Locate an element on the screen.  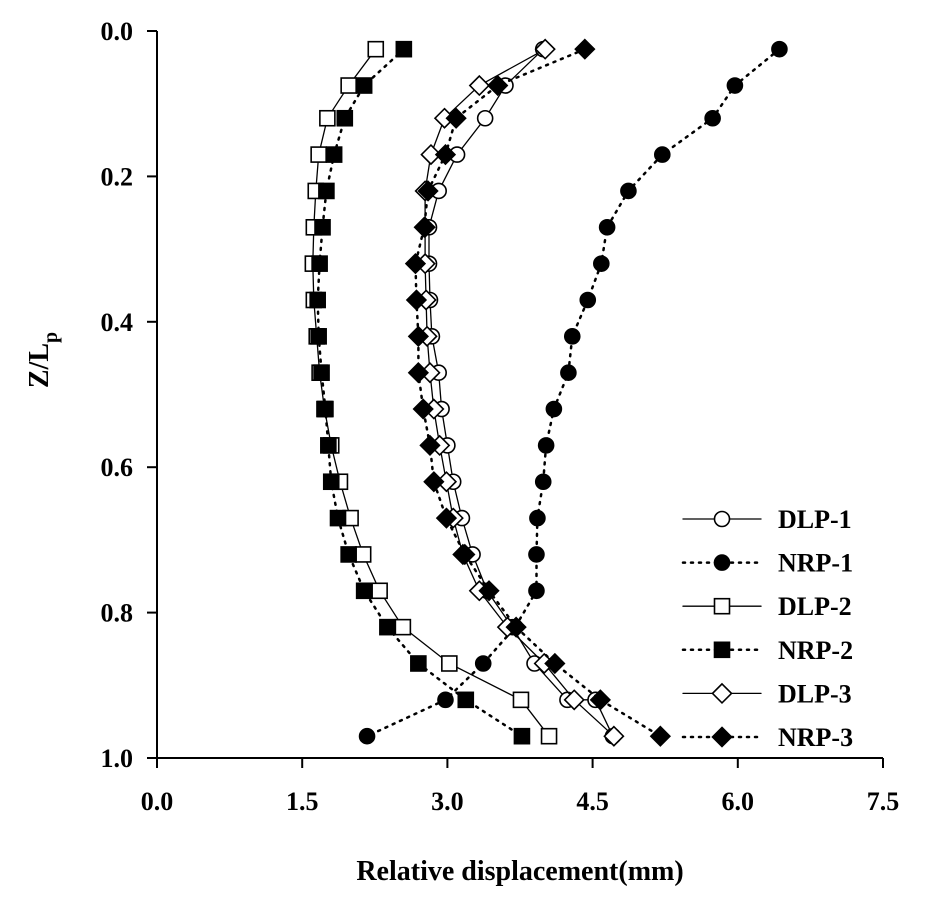
x-tick-label: 7.5 is located at coordinates (883, 801).